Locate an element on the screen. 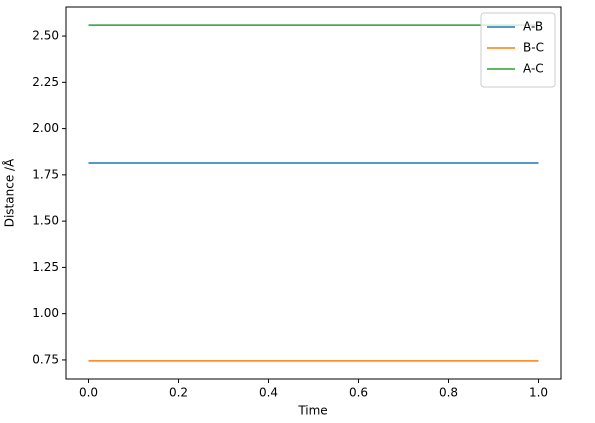 The height and width of the screenshot is (423, 595). x-tick-label: 0.2 is located at coordinates (178, 393).